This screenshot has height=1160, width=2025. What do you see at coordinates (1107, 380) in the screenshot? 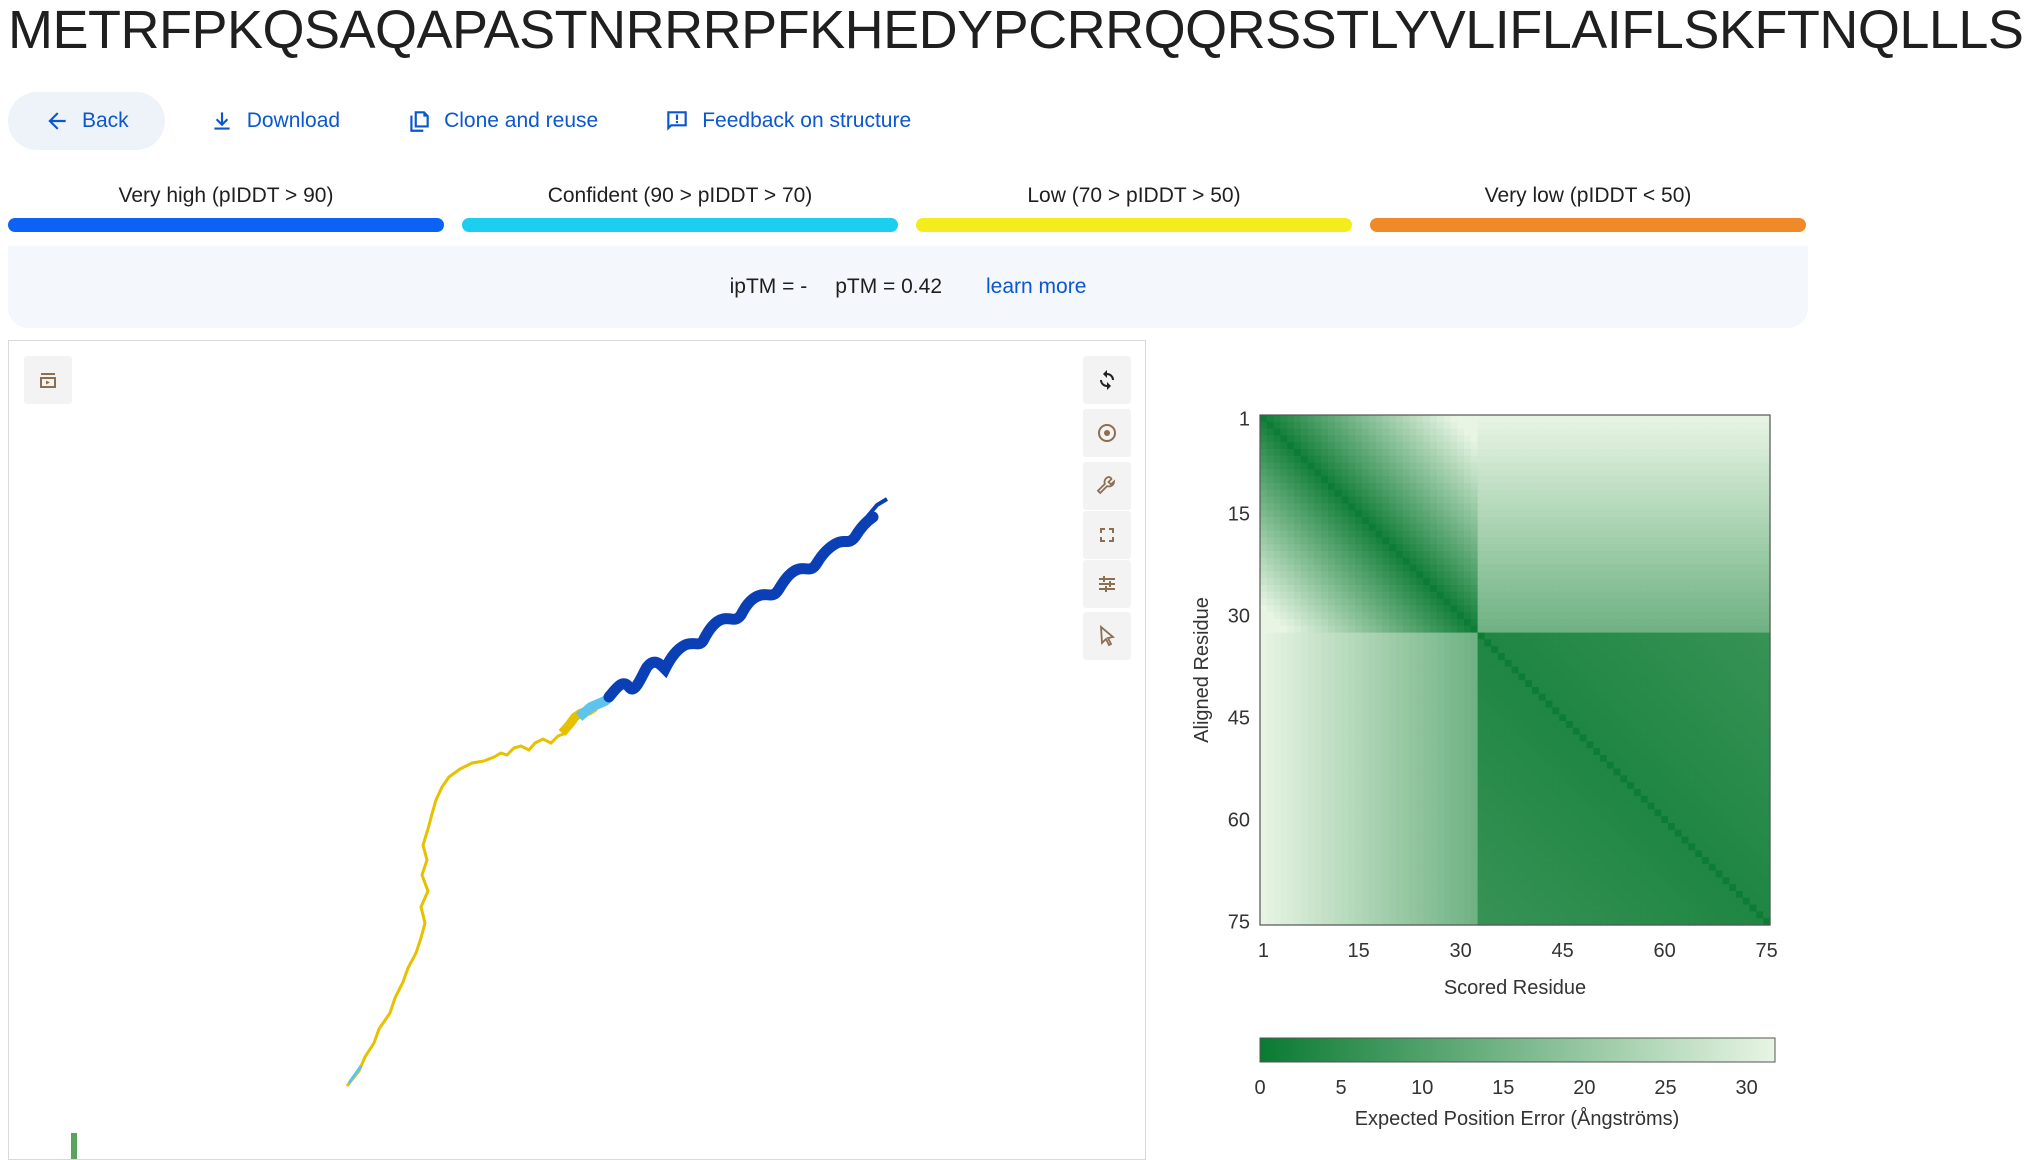
I see `rotate-button` at bounding box center [1107, 380].